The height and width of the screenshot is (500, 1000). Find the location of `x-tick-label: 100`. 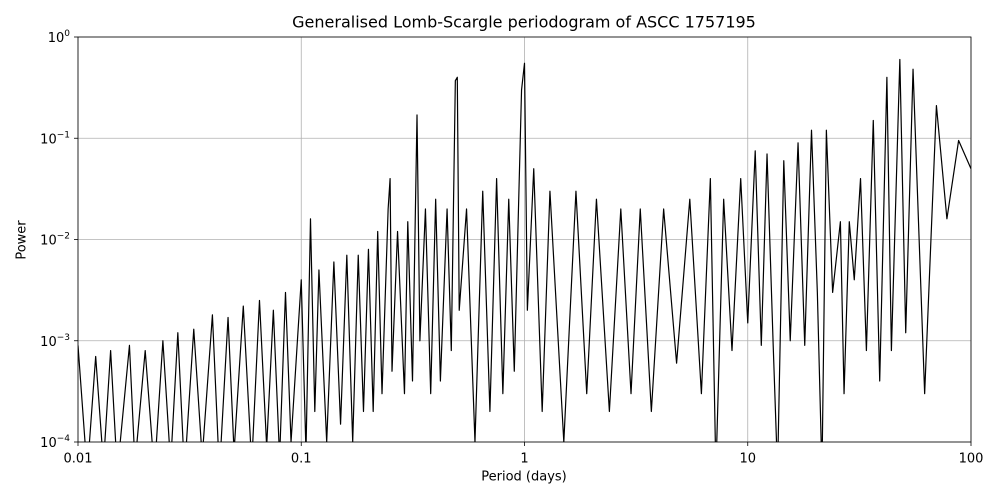

x-tick-label: 100 is located at coordinates (971, 459).